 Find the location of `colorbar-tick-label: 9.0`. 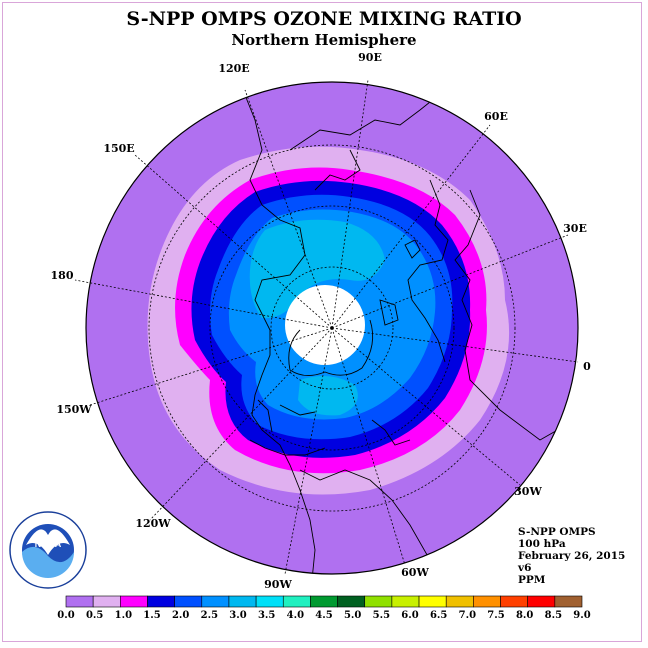

colorbar-tick-label: 9.0 is located at coordinates (581, 615).